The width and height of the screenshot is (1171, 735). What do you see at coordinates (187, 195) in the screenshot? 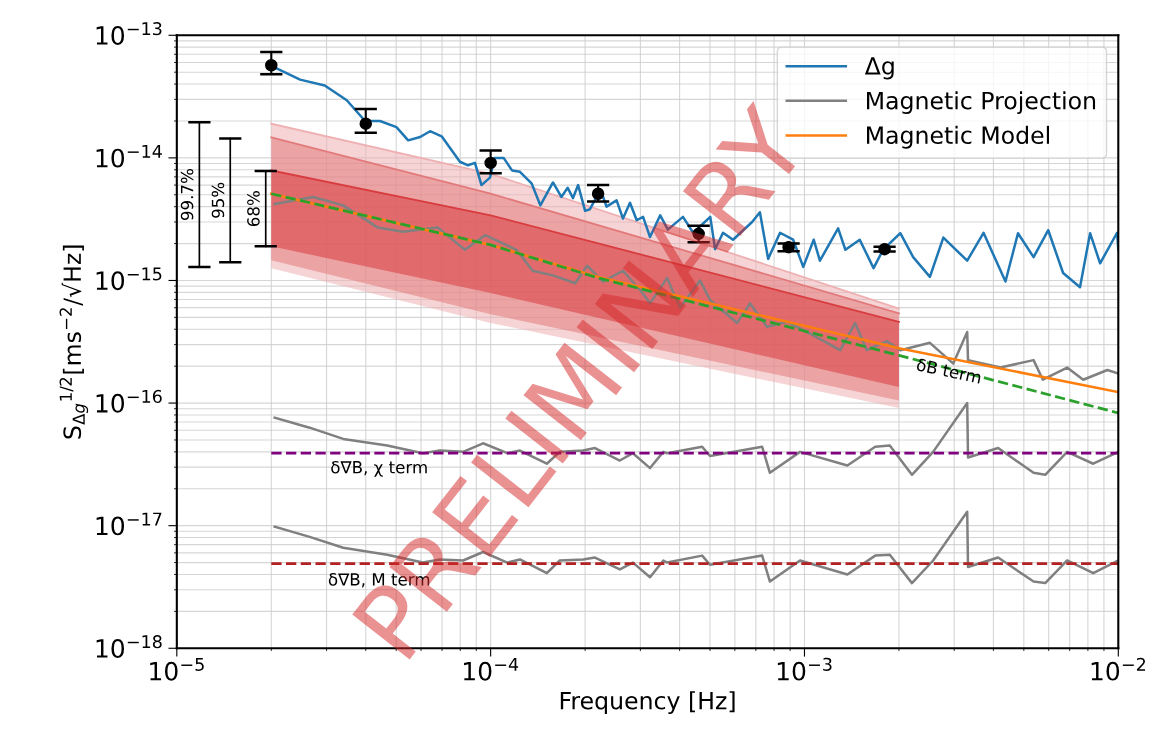
I see `legend-label: 99.7%` at bounding box center [187, 195].